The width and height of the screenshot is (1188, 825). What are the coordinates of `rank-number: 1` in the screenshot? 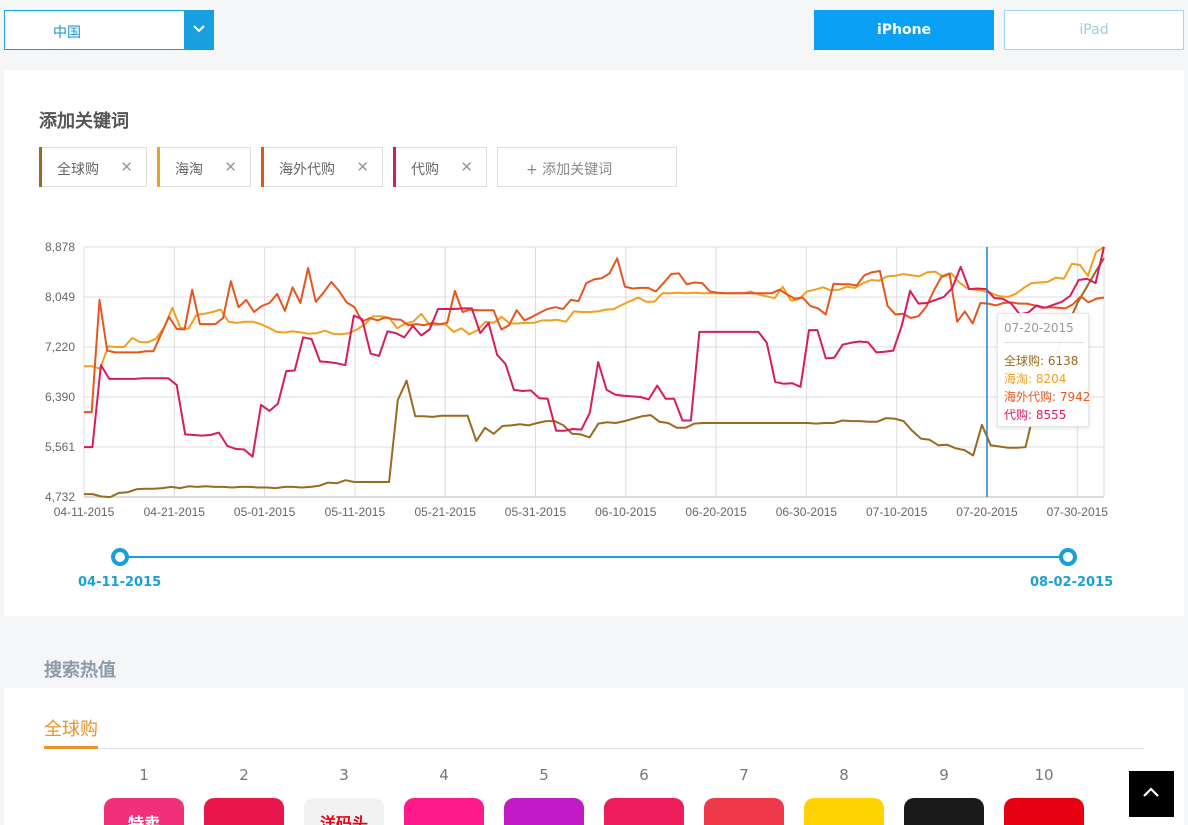 It's located at (144, 775).